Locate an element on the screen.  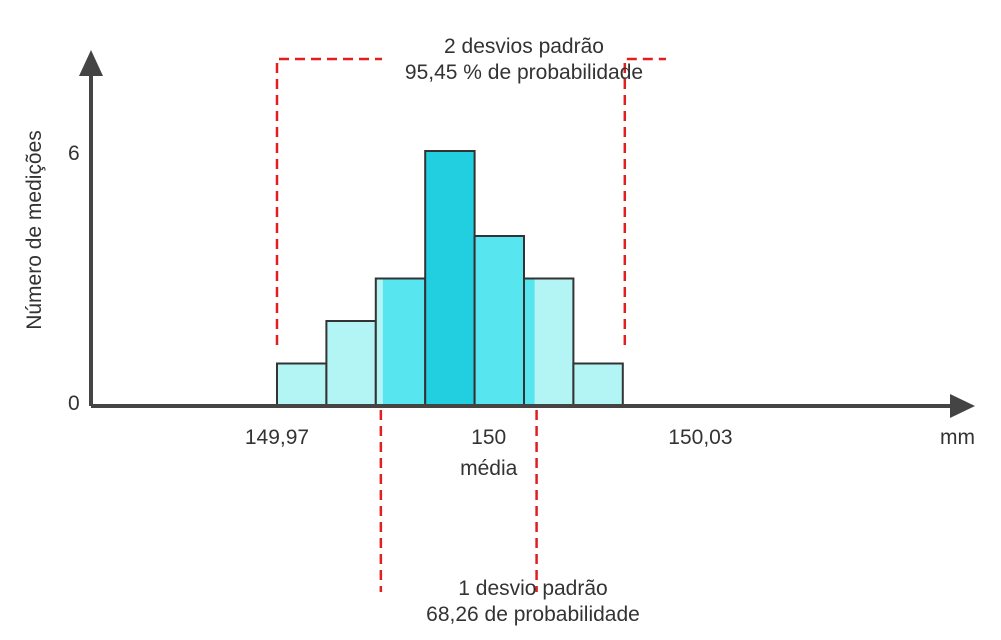
y-axis-label: Número de medições is located at coordinates (34, 230).